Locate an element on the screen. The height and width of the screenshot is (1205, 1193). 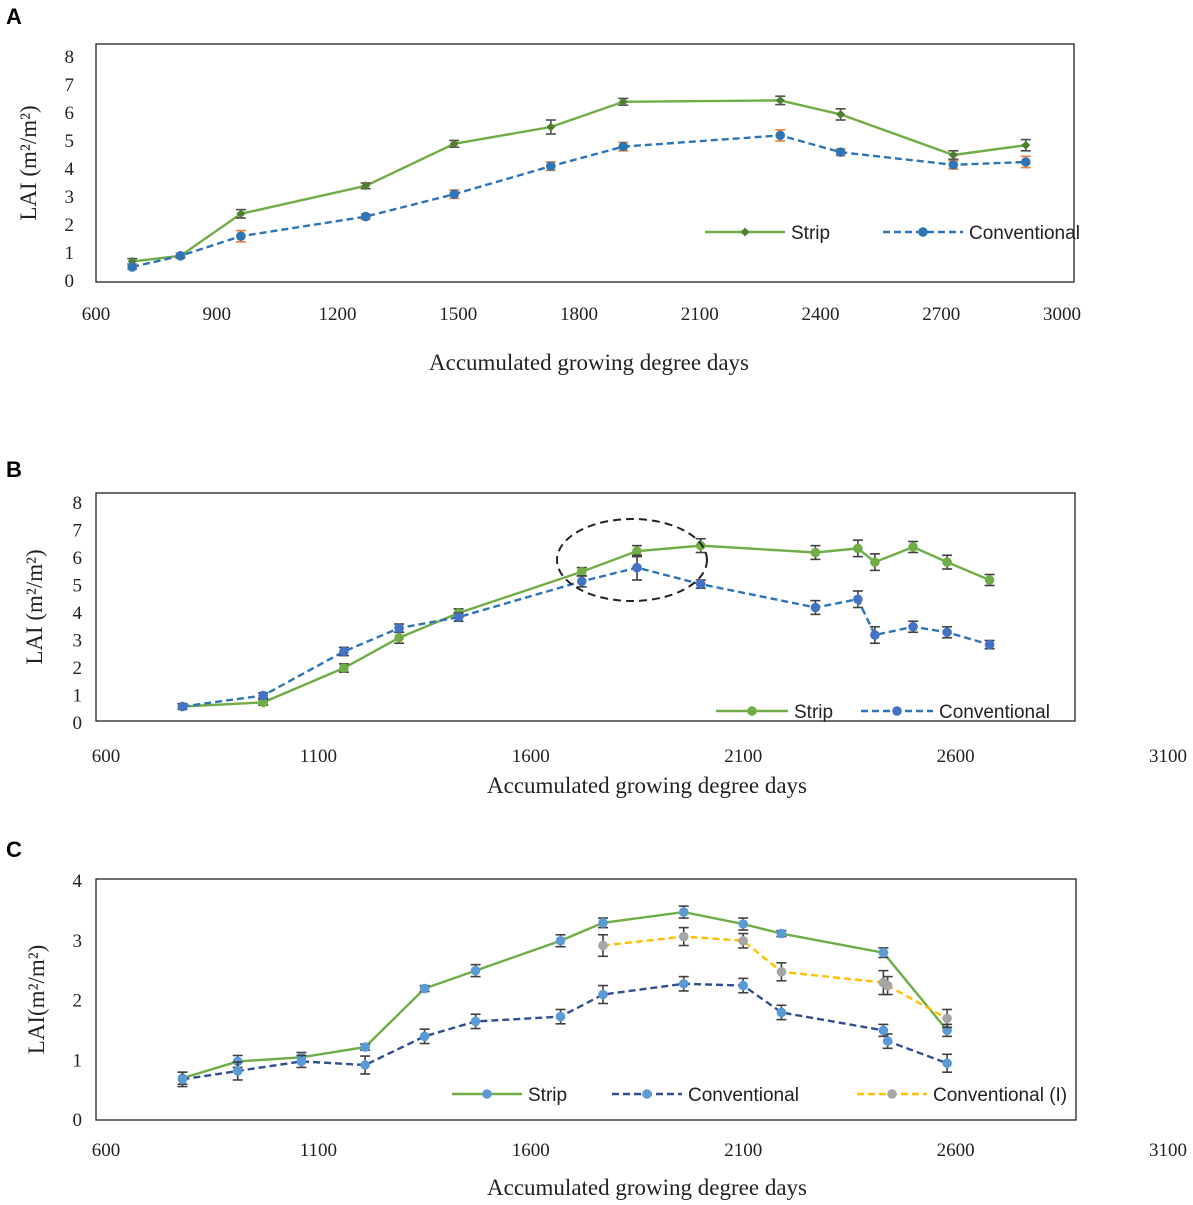
x-tick-label: 2600 is located at coordinates (956, 756).